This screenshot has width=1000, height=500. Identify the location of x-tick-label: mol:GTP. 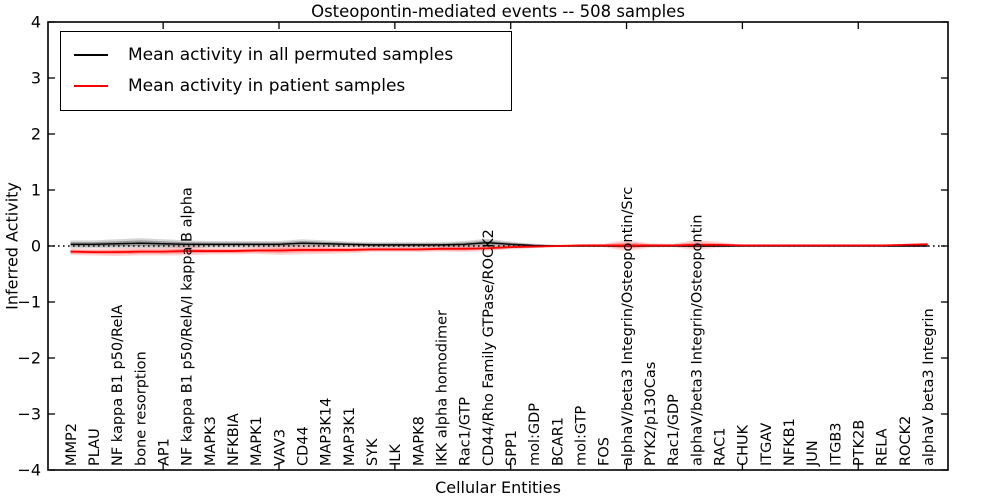
(582, 436).